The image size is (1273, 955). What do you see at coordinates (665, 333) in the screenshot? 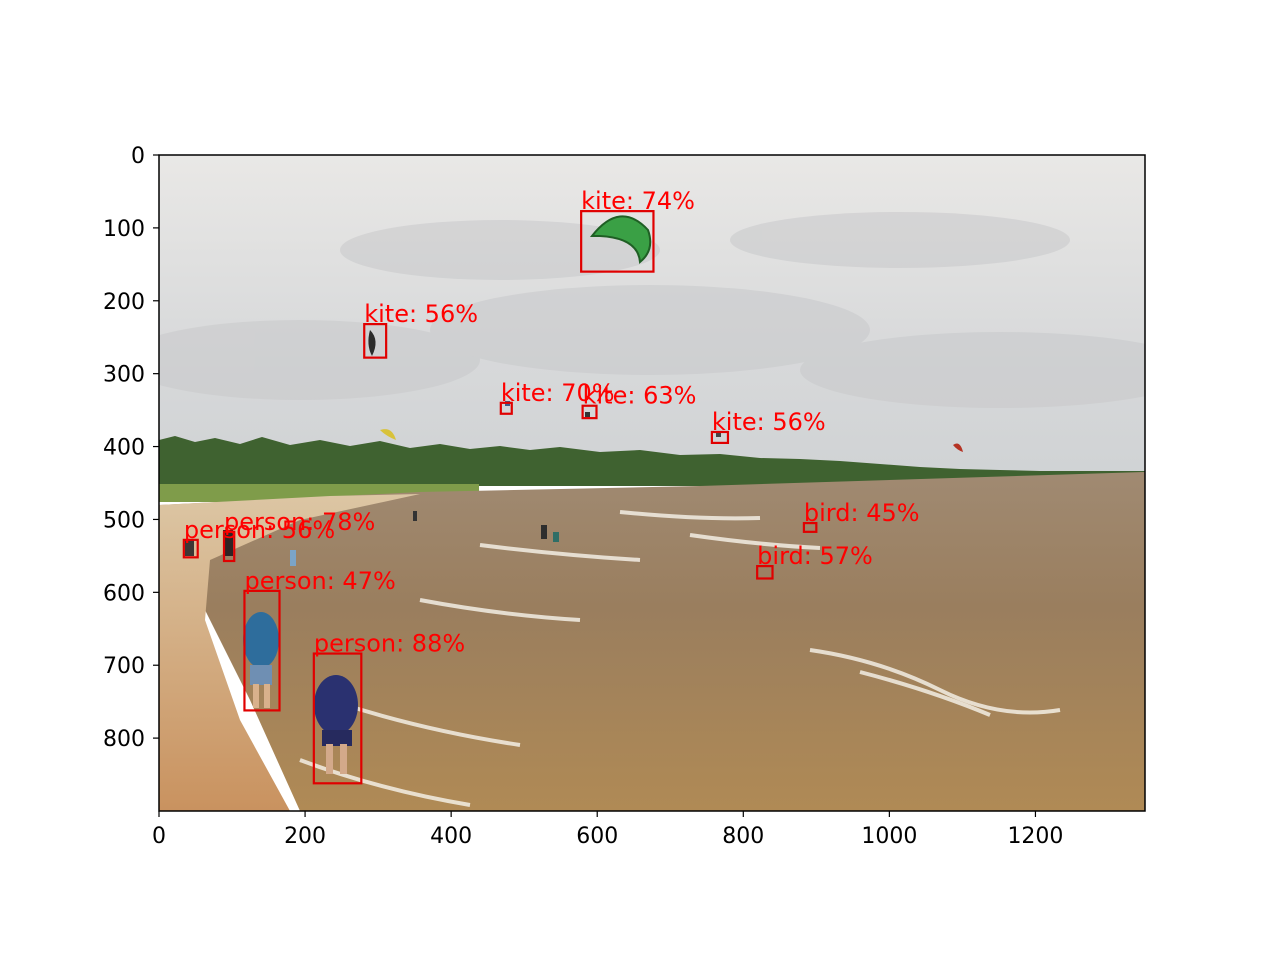
I see `kite-shapes` at bounding box center [665, 333].